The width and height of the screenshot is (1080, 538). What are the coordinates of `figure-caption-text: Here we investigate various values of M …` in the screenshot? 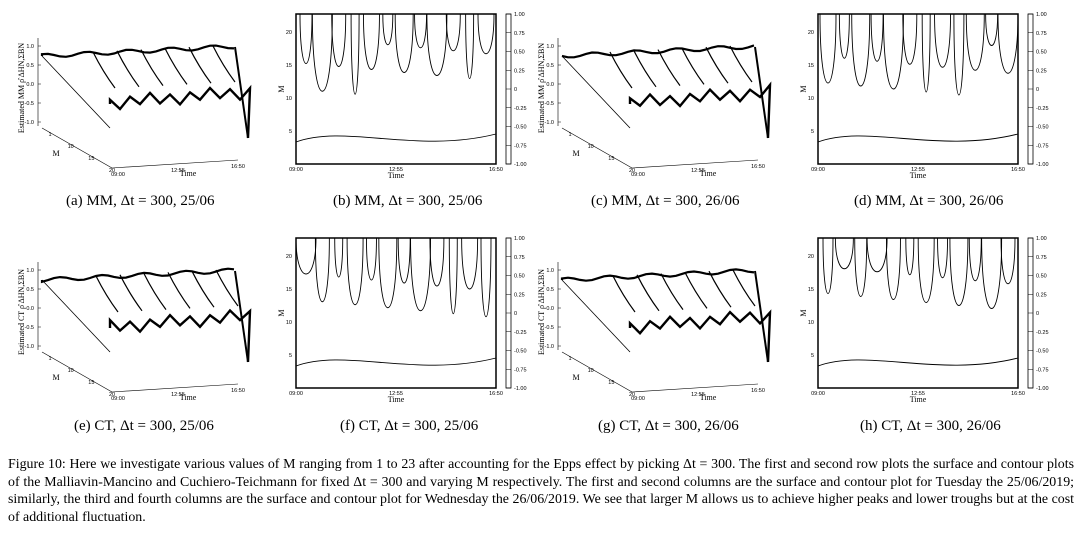 It's located at (541, 491).